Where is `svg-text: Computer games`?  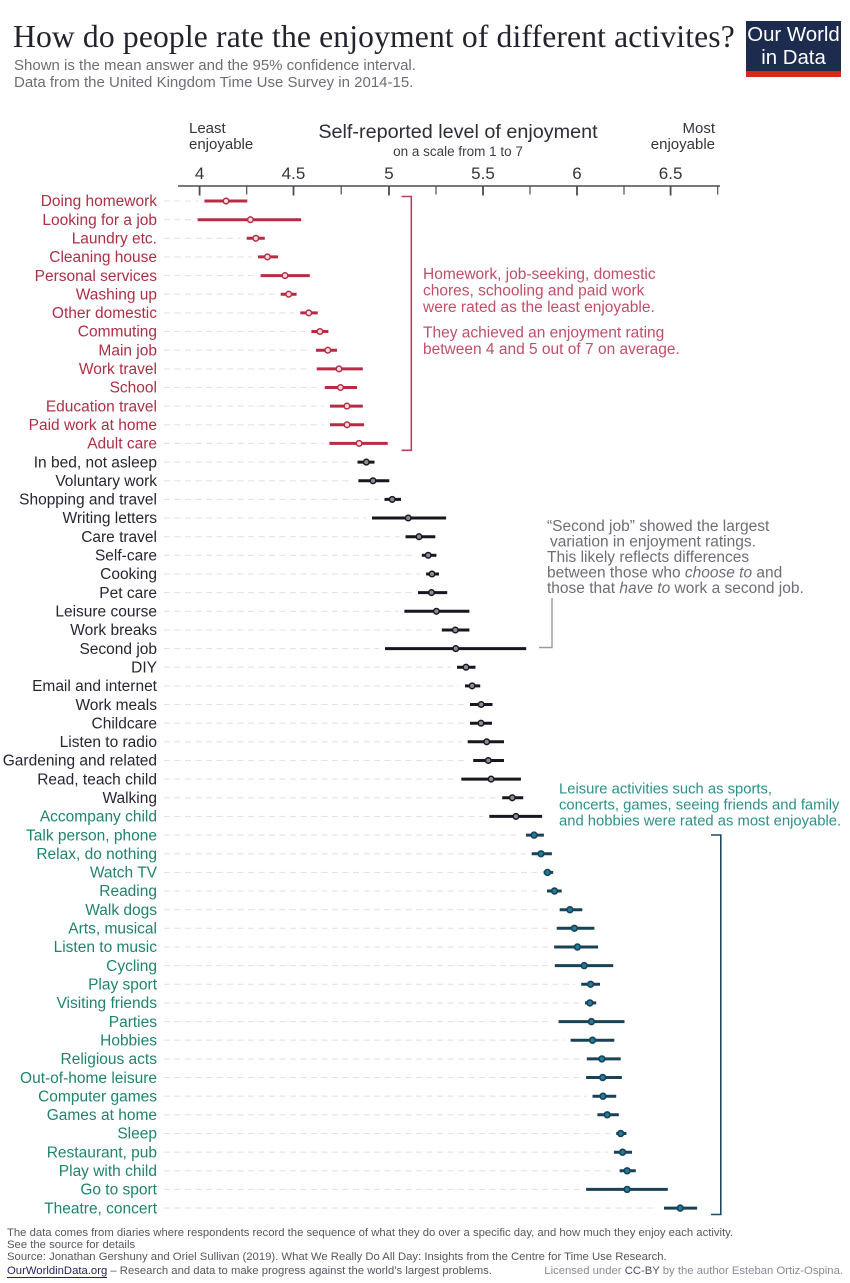 svg-text: Computer games is located at coordinates (97, 1096).